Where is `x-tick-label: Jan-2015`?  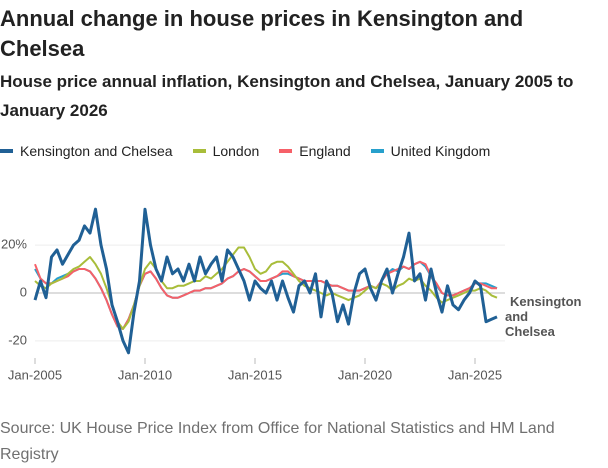
x-tick-label: Jan-2015 is located at coordinates (255, 374).